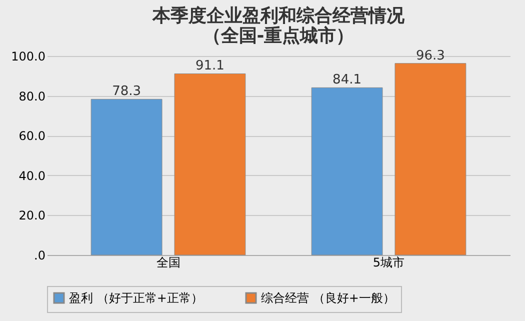 The image size is (525, 321). What do you see at coordinates (388, 263) in the screenshot?
I see `x-tick-label: 5城市` at bounding box center [388, 263].